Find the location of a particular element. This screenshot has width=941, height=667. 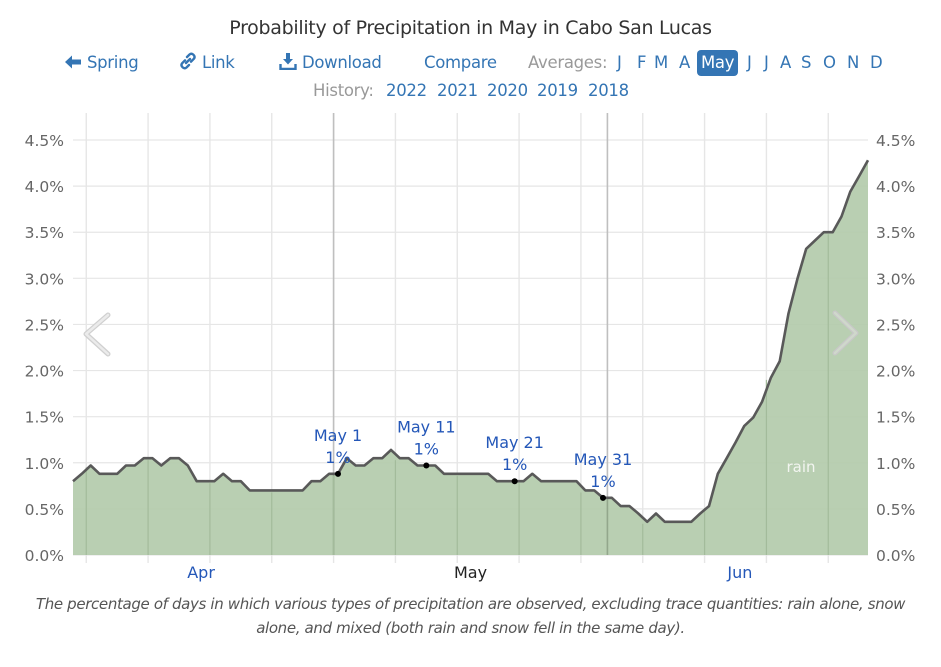

y-tick-label-right: 2.5% is located at coordinates (895, 325).